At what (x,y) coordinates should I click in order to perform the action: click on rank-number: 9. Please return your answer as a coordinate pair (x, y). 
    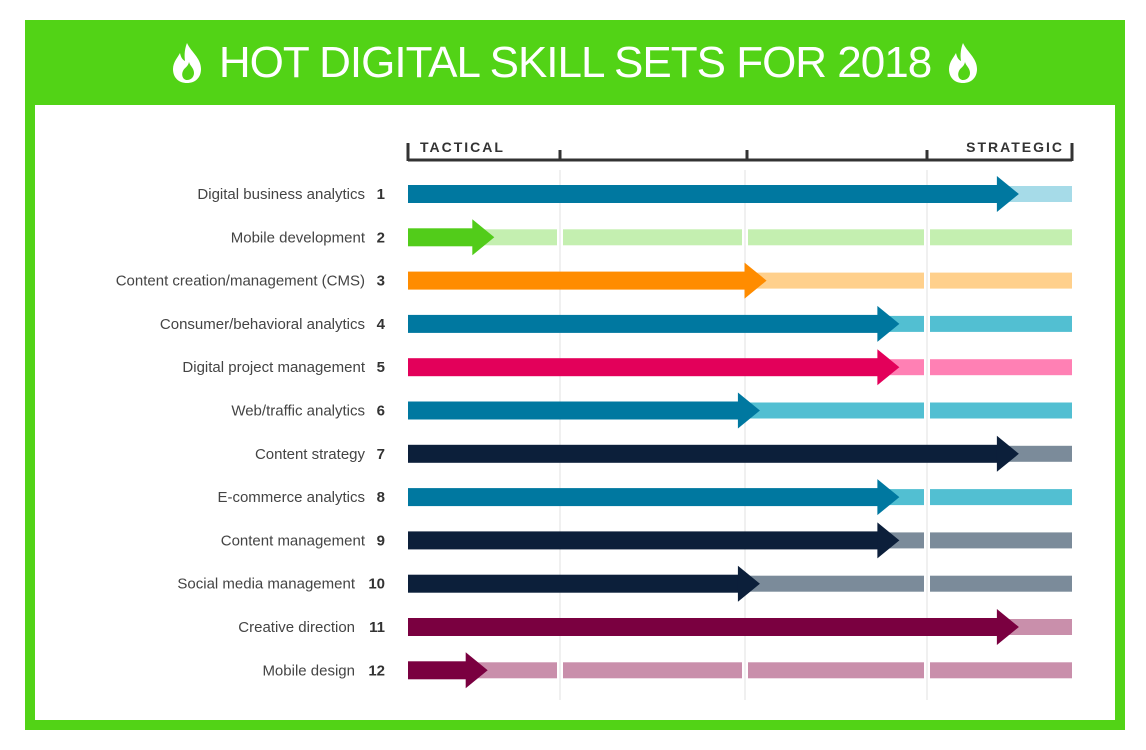
    Looking at the image, I should click on (381, 540).